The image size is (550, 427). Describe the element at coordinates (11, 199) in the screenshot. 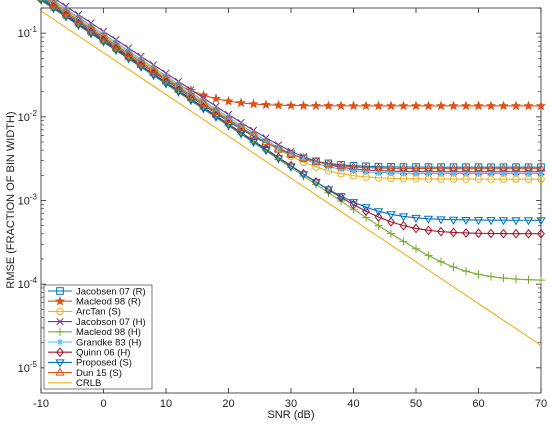

I see `y-axis-label: RMSE (FRACTION OF BIN WIDTH)` at that location.